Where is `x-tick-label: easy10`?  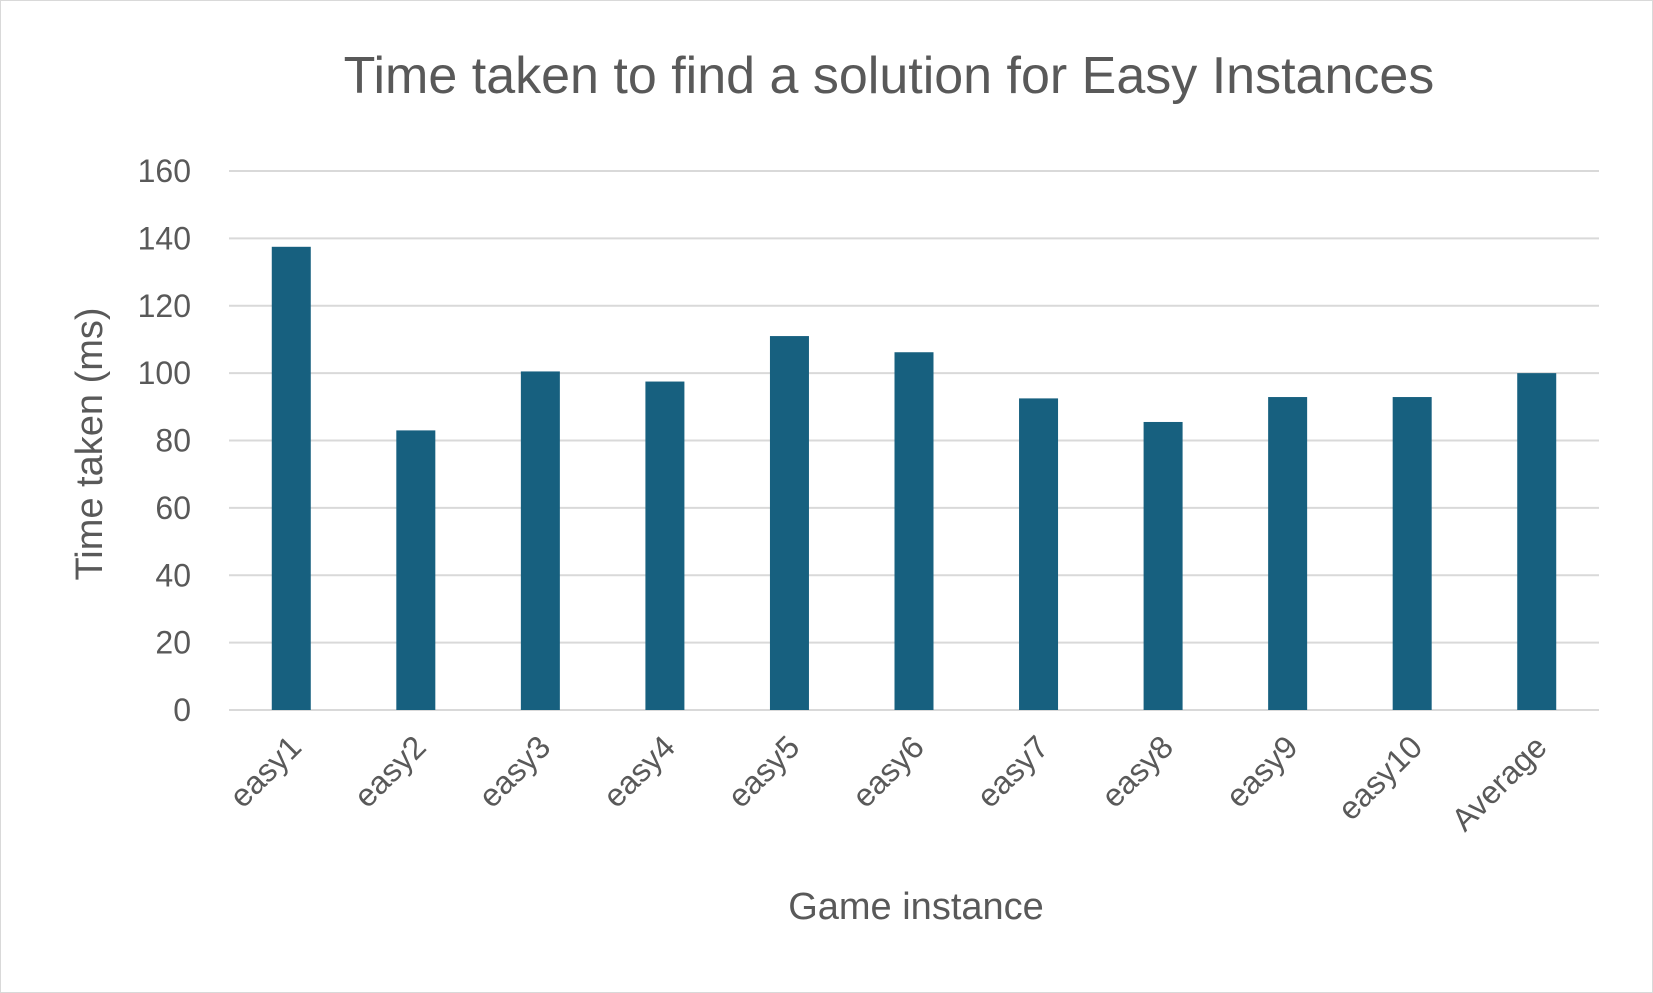
x-tick-label: easy10 is located at coordinates (1380, 777).